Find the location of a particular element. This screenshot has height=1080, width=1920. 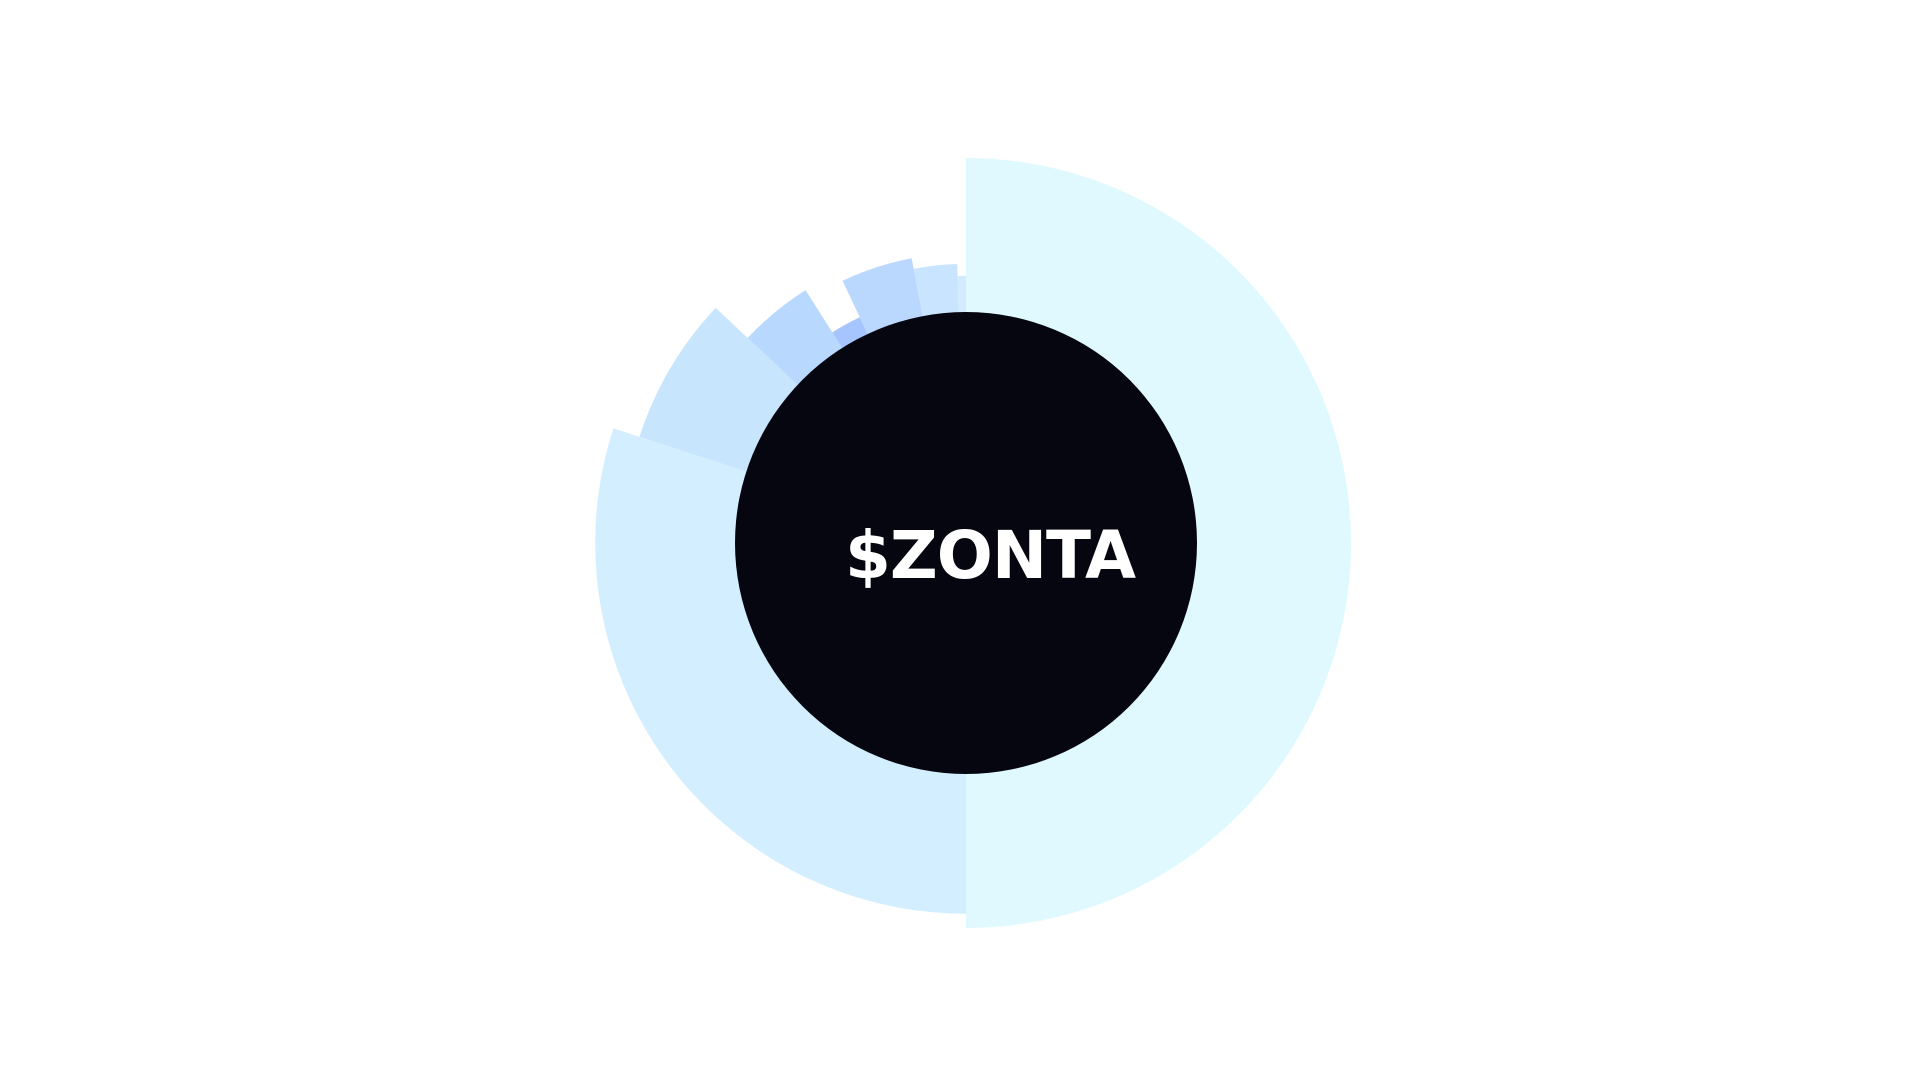

center-label: $ZONTA is located at coordinates (990, 555).